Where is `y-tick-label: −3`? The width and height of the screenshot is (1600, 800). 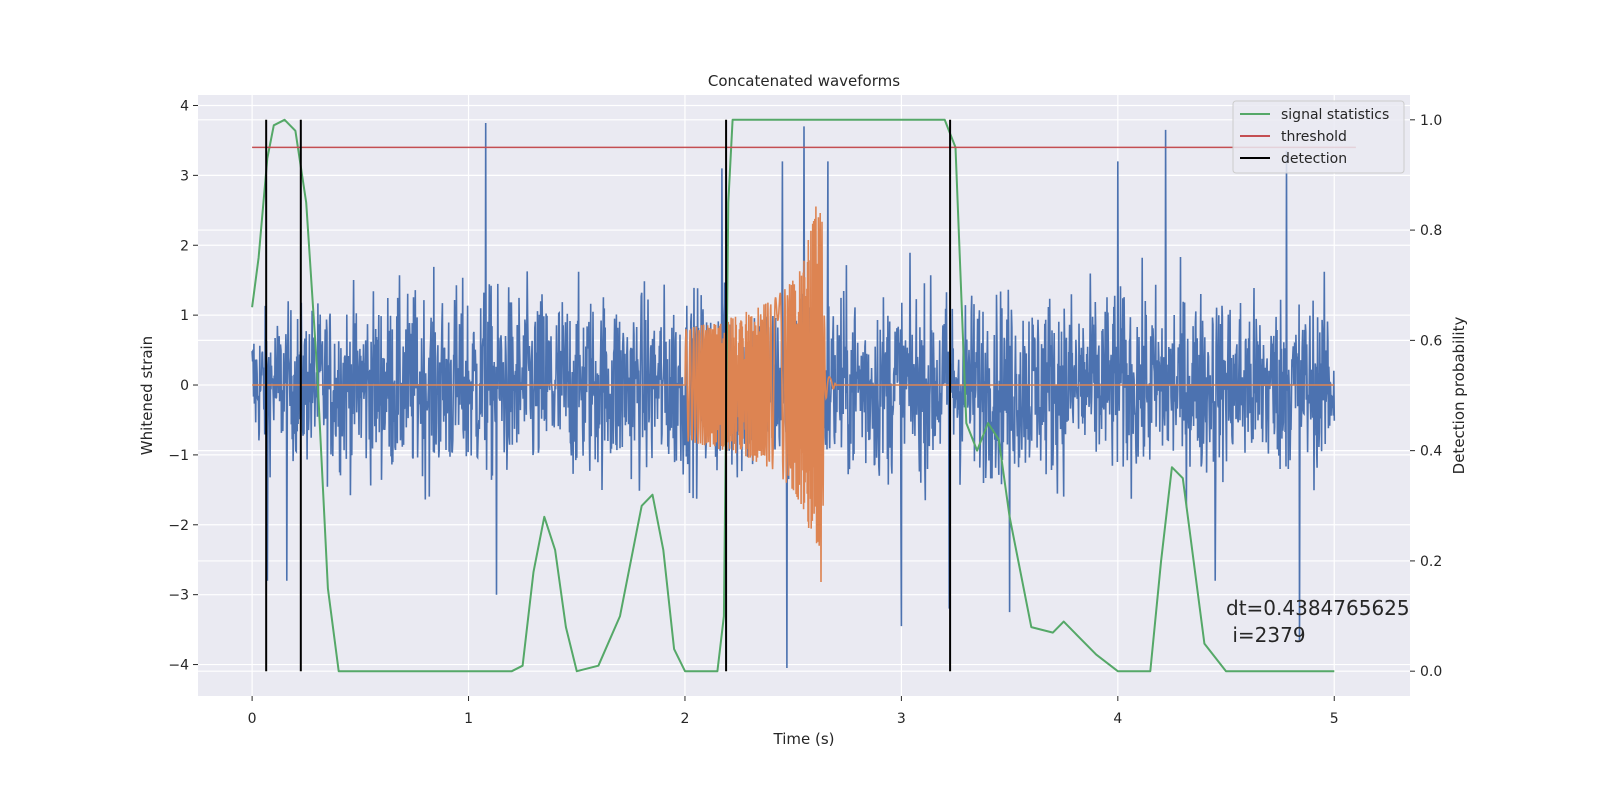 y-tick-label: −3 is located at coordinates (178, 596).